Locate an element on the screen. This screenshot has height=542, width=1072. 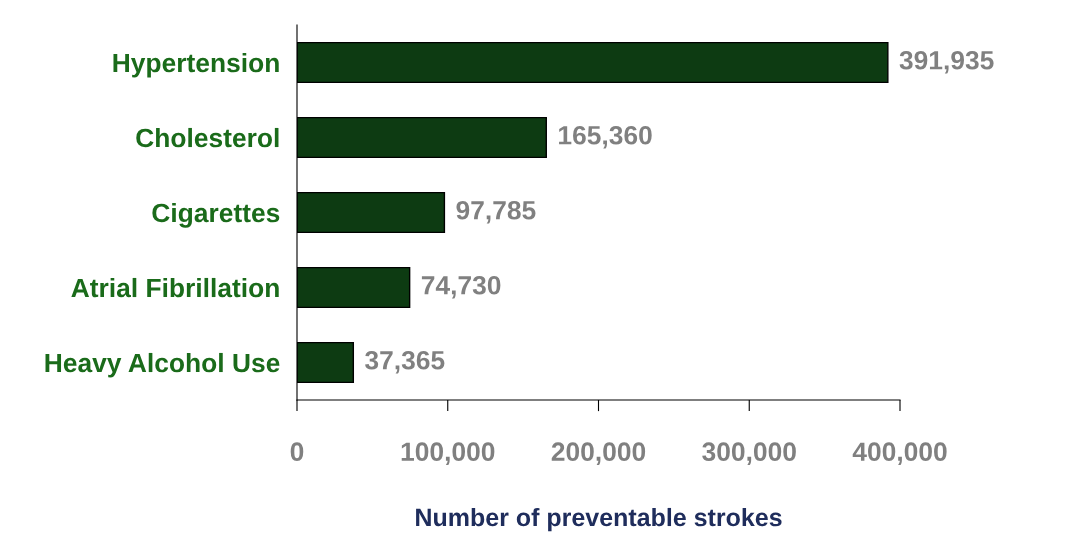
data-label: 97,785 is located at coordinates (496, 212).